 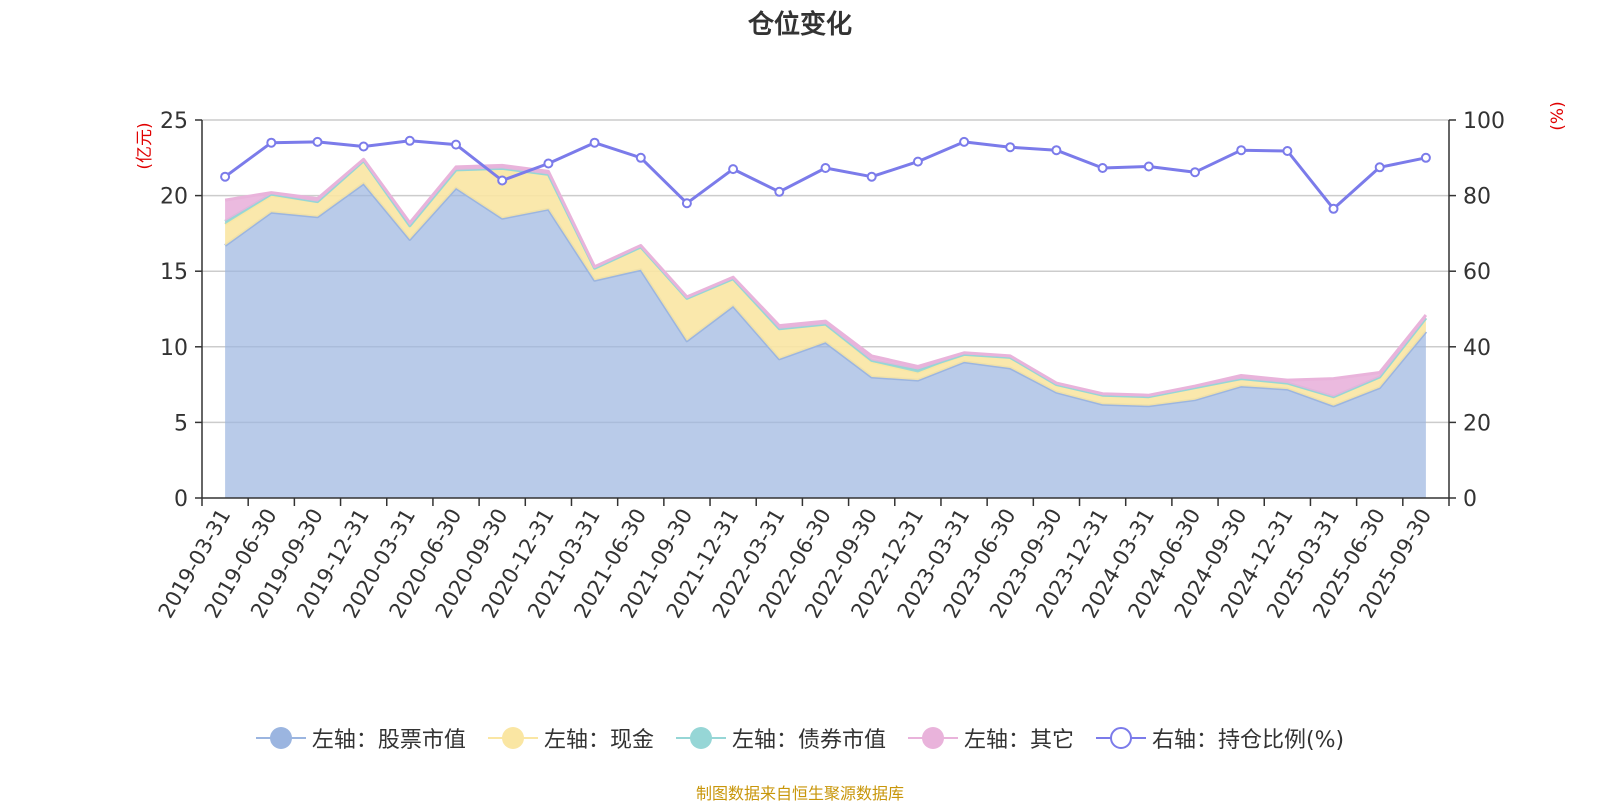 What do you see at coordinates (1477, 348) in the screenshot?
I see `right-tick-label: 40` at bounding box center [1477, 348].